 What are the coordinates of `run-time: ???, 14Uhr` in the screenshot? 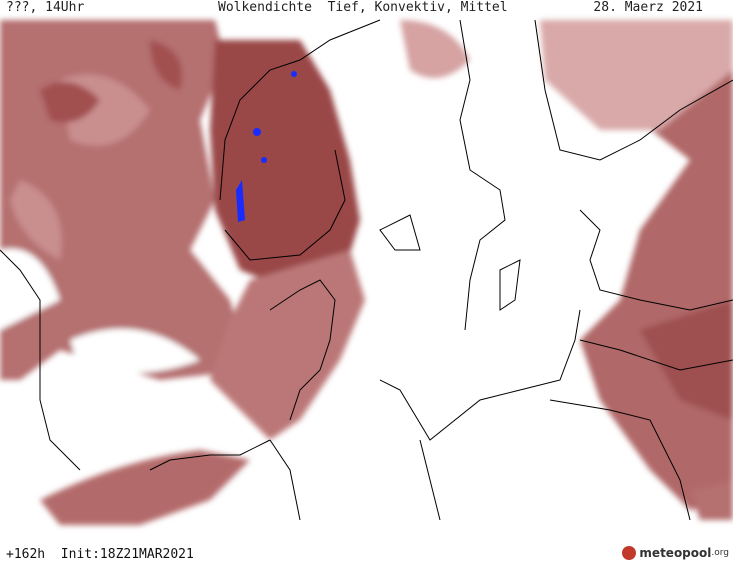 It's located at (45, 7).